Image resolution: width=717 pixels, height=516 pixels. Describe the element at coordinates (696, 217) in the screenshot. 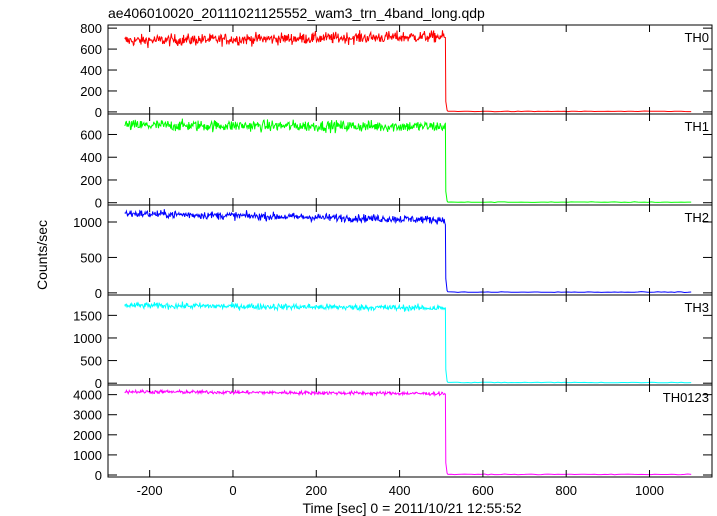

I see `series-label-th2: TH2` at that location.